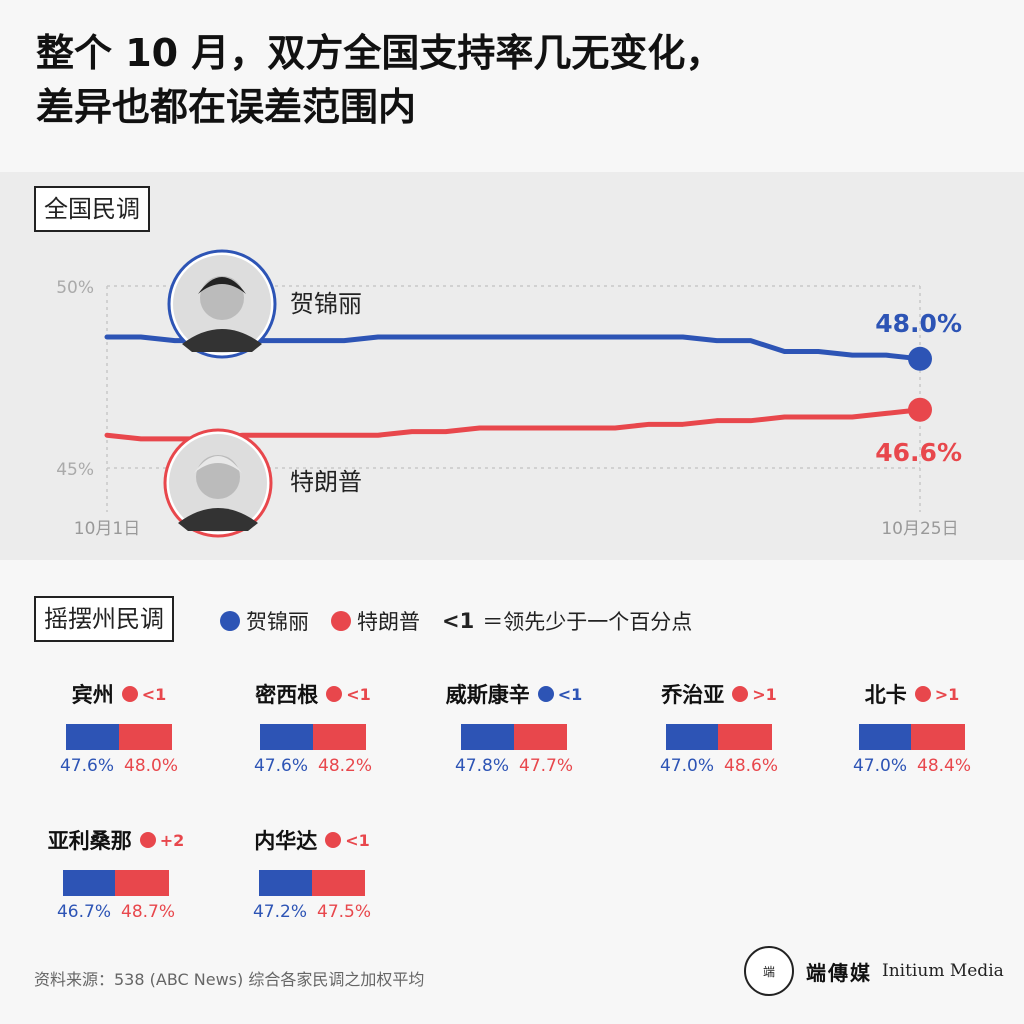  I want to click on state-value-blue: 47.8%, so click(481, 766).